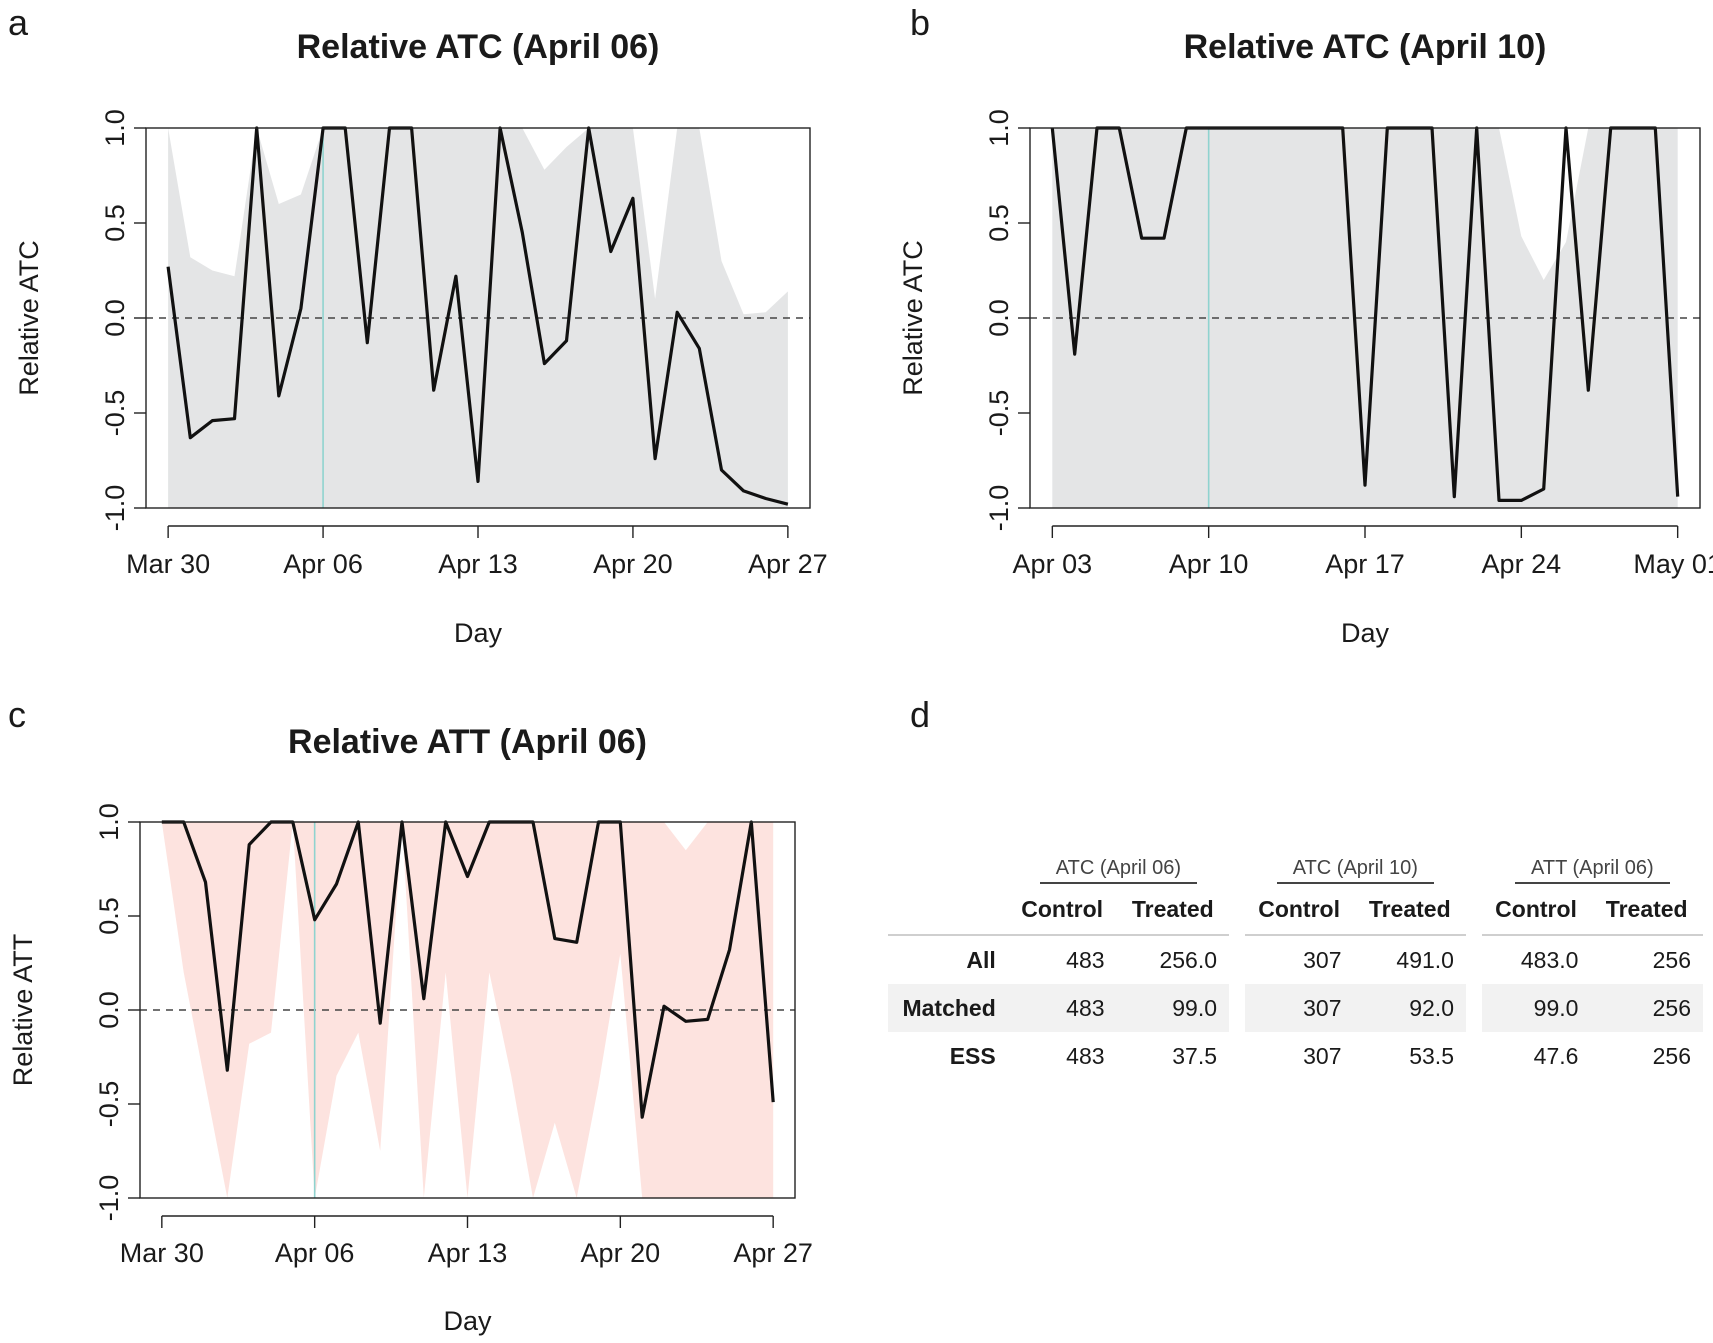 Image resolution: width=1713 pixels, height=1343 pixels. What do you see at coordinates (1431, 1055) in the screenshot?
I see `table-cell: 53.5` at bounding box center [1431, 1055].